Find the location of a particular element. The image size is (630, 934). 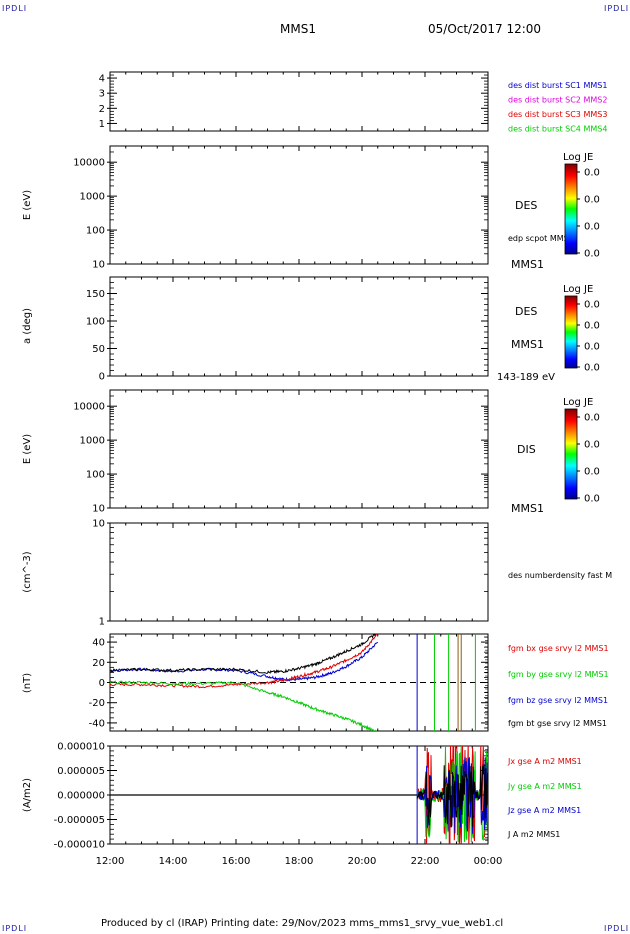

current-y-tick-label: -0.000010 is located at coordinates (79, 845).